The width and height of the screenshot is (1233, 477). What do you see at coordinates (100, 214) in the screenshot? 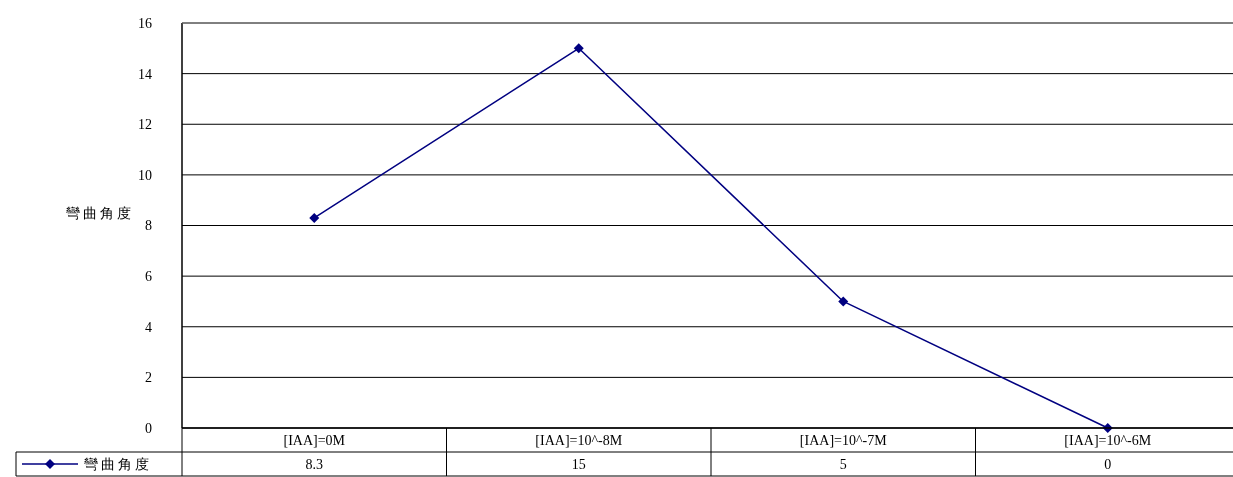
I see `y-axis-title: 彎曲角度` at bounding box center [100, 214].